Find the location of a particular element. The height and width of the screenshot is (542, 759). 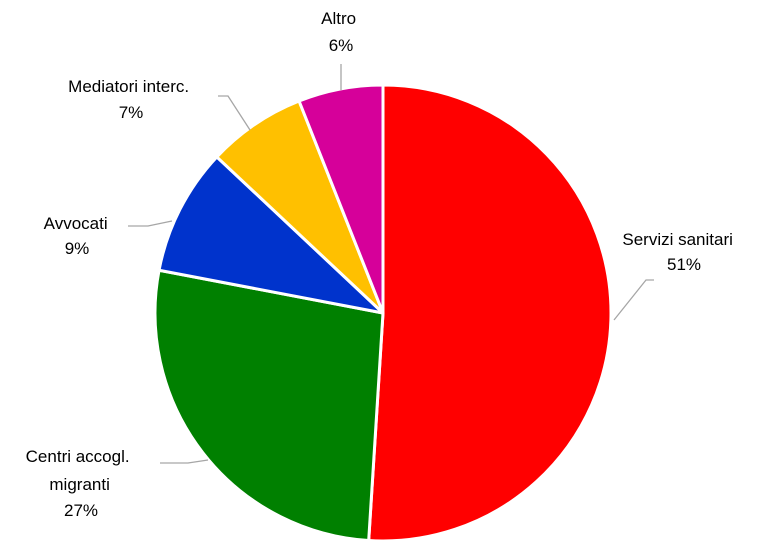

data-label-mediatori: Mediatori interc. 7% is located at coordinates (131, 99).